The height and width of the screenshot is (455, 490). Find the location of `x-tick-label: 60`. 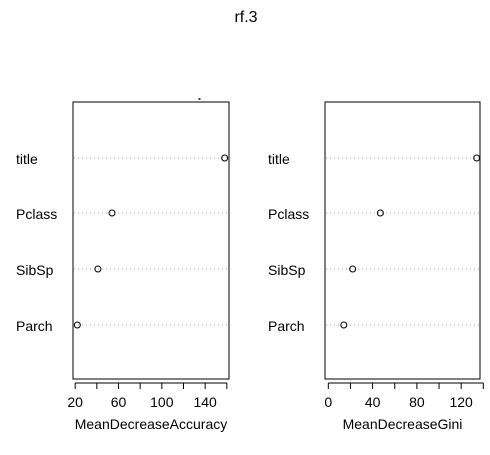

x-tick-label: 60 is located at coordinates (119, 402).